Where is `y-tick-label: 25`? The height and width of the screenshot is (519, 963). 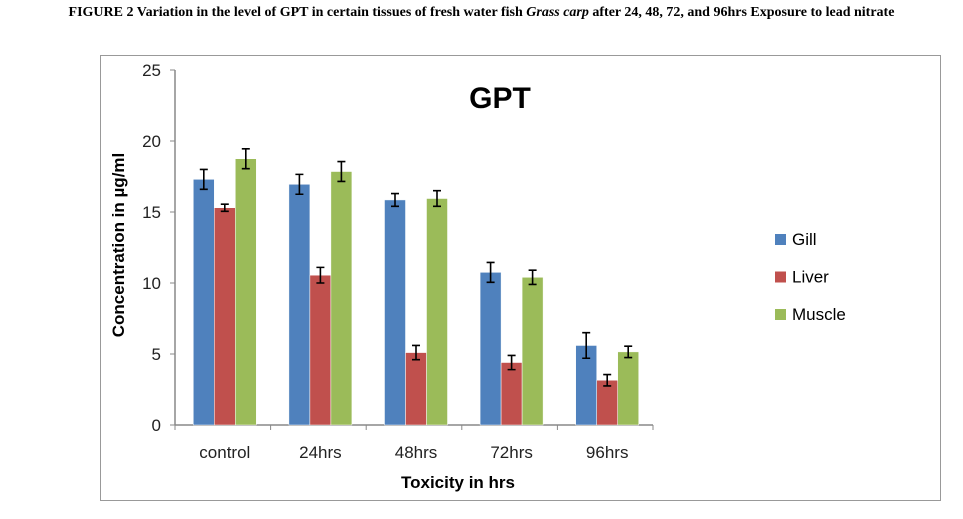
y-tick-label: 25 is located at coordinates (151, 70).